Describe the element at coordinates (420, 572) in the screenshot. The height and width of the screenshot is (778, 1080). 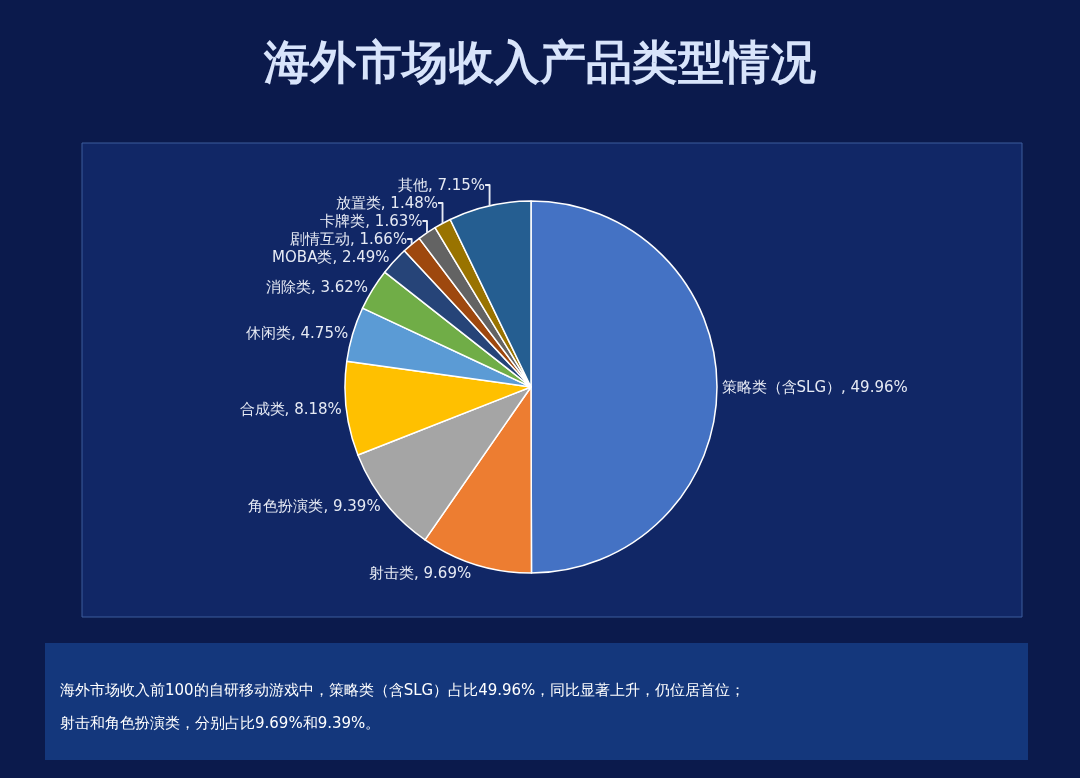
I see `slice-label: 射击类, 9.69%` at that location.